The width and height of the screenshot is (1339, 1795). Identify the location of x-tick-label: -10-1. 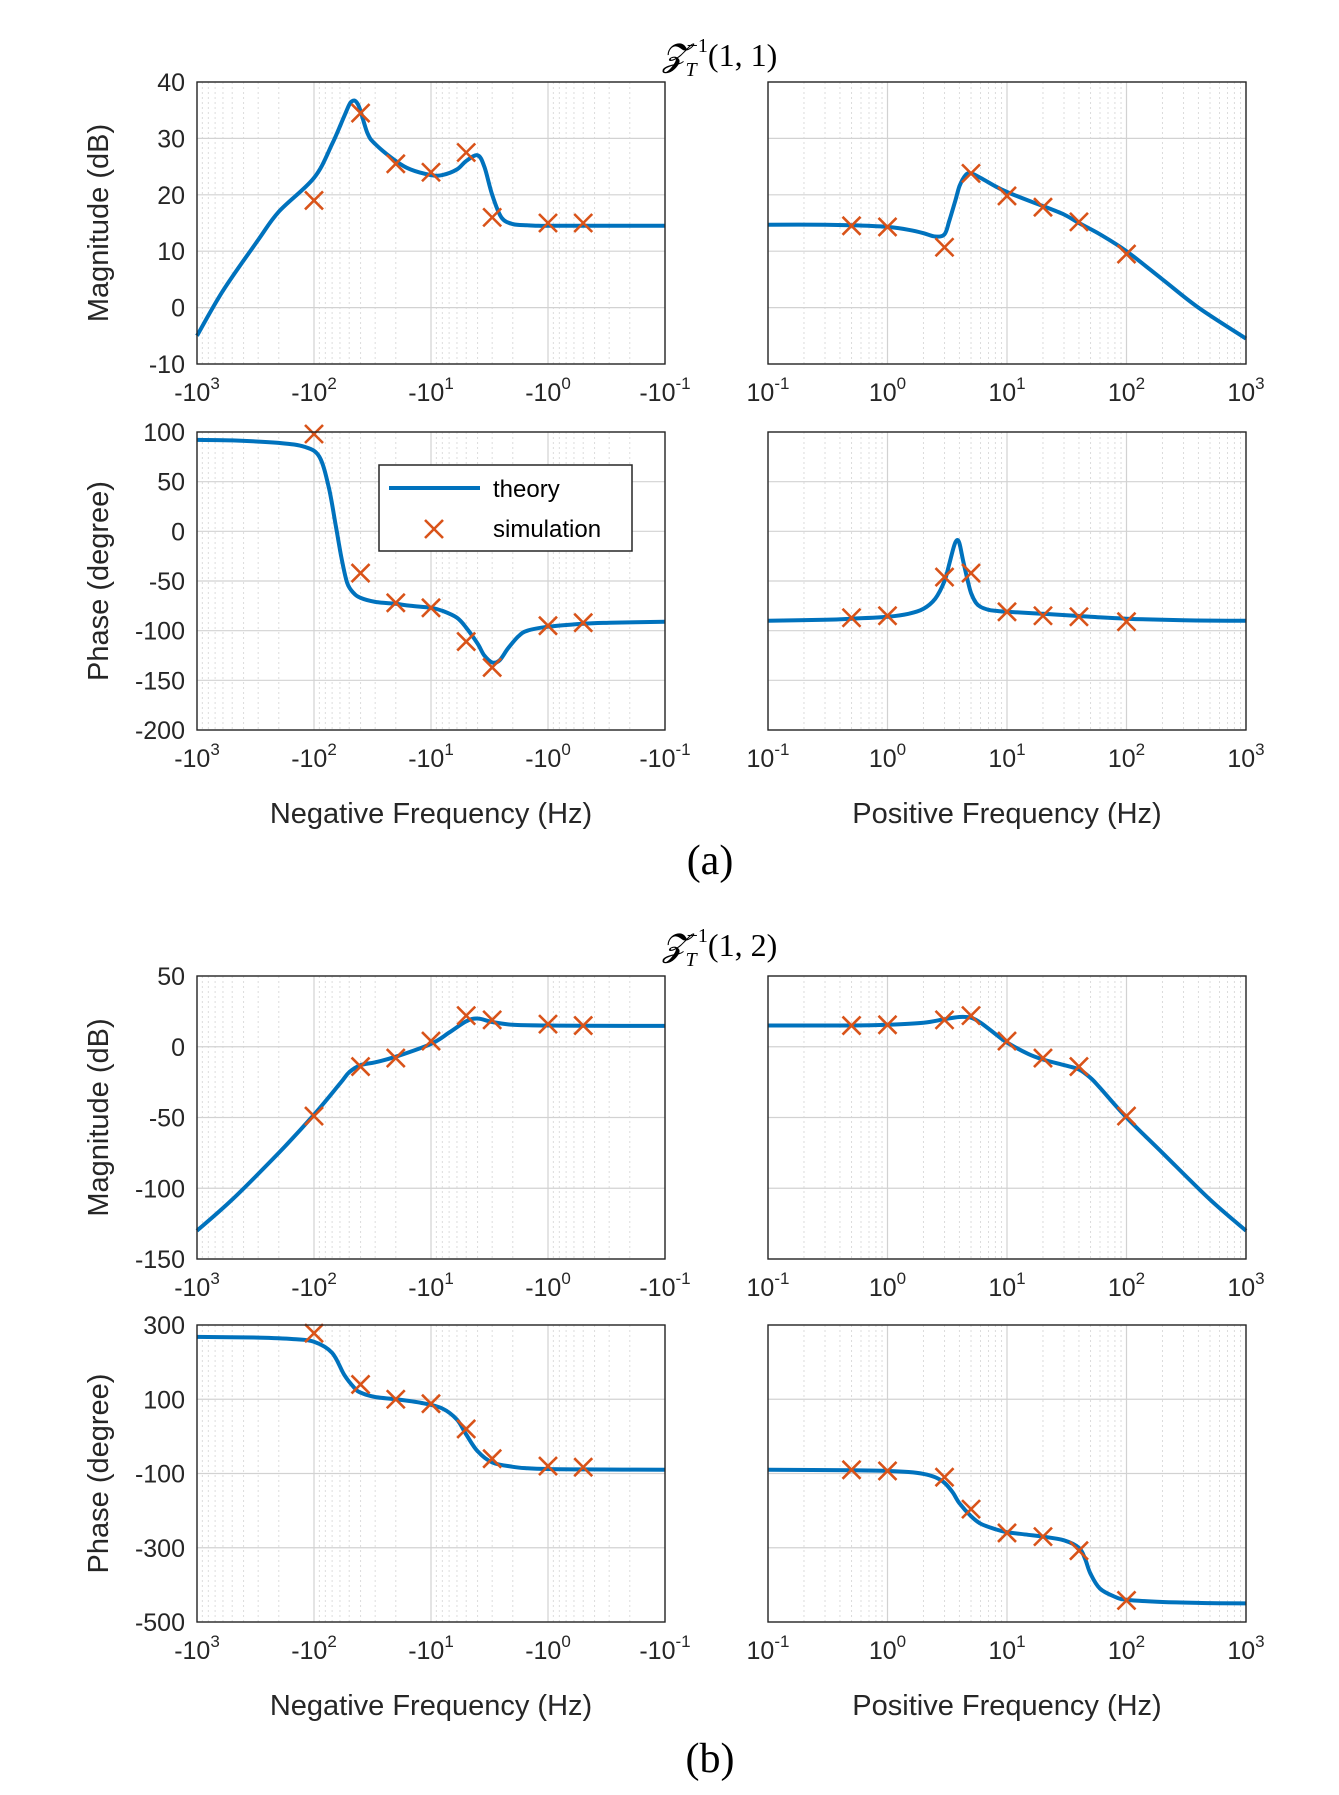
(664, 1285).